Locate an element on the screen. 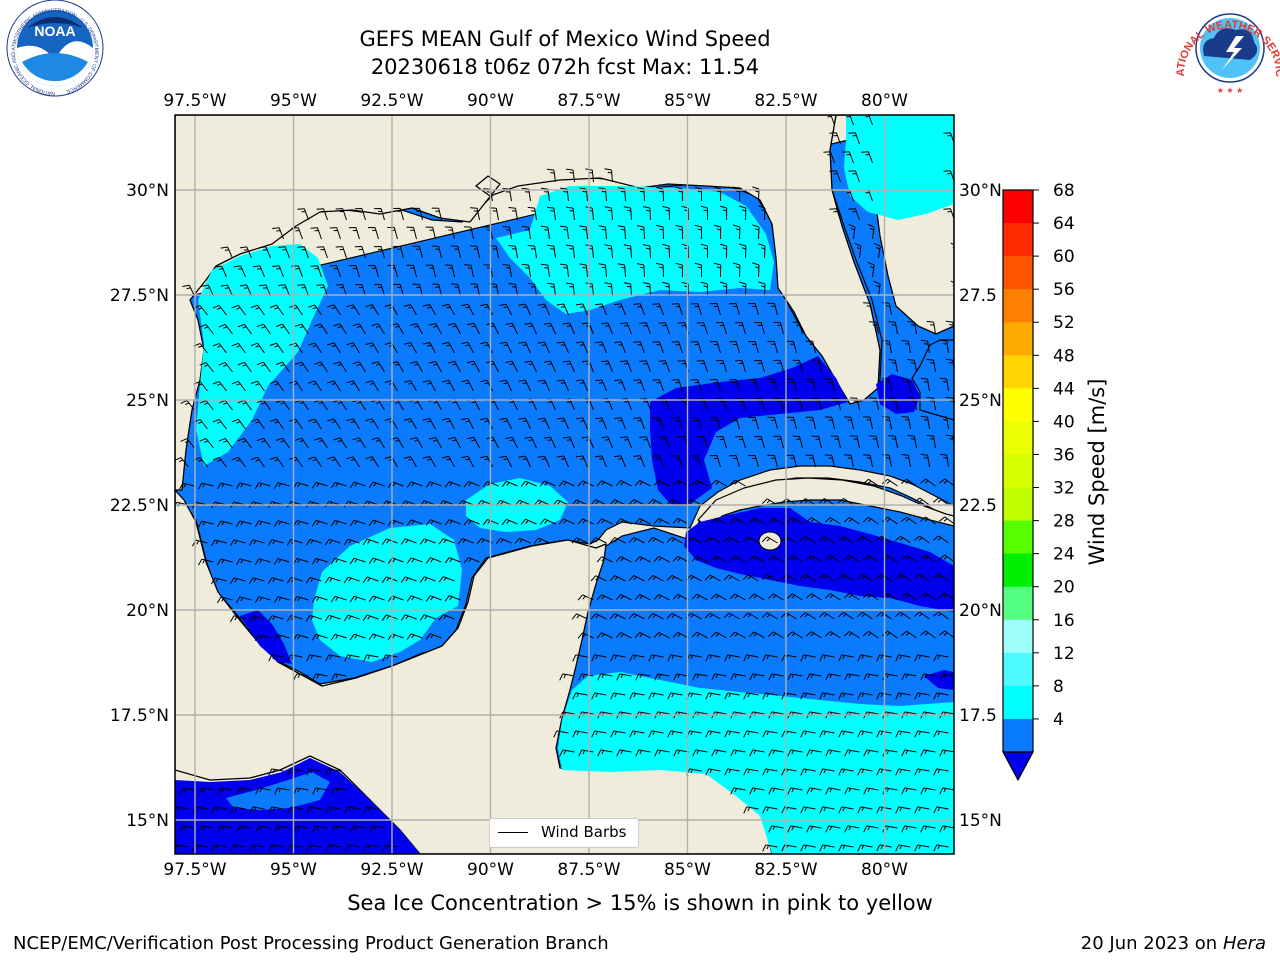 Image resolution: width=1280 pixels, height=960 pixels. map-legend: Wind Barbs is located at coordinates (564, 833).